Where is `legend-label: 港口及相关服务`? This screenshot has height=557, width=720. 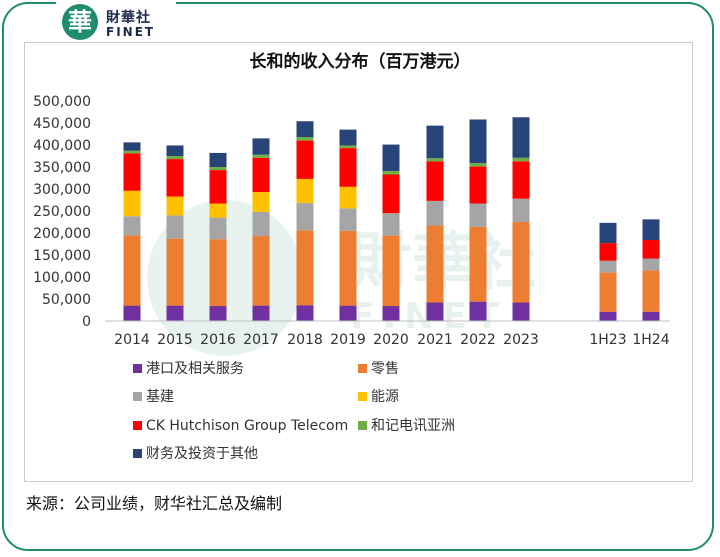 legend-label: 港口及相关服务 is located at coordinates (195, 369).